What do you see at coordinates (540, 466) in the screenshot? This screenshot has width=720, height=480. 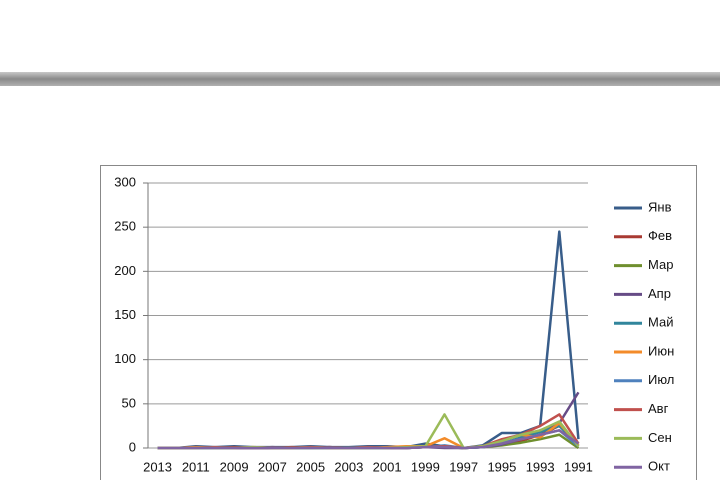 I see `x-tick-label: 1993` at bounding box center [540, 466].